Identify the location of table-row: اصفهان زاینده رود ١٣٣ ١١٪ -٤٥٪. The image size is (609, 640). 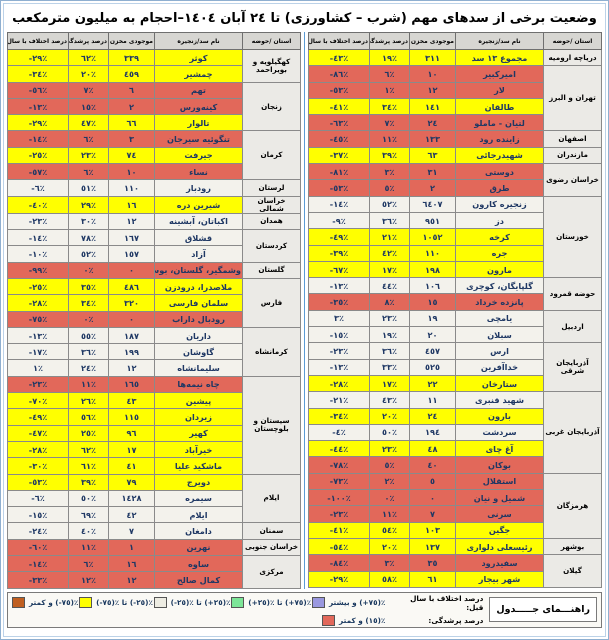
(455, 139).